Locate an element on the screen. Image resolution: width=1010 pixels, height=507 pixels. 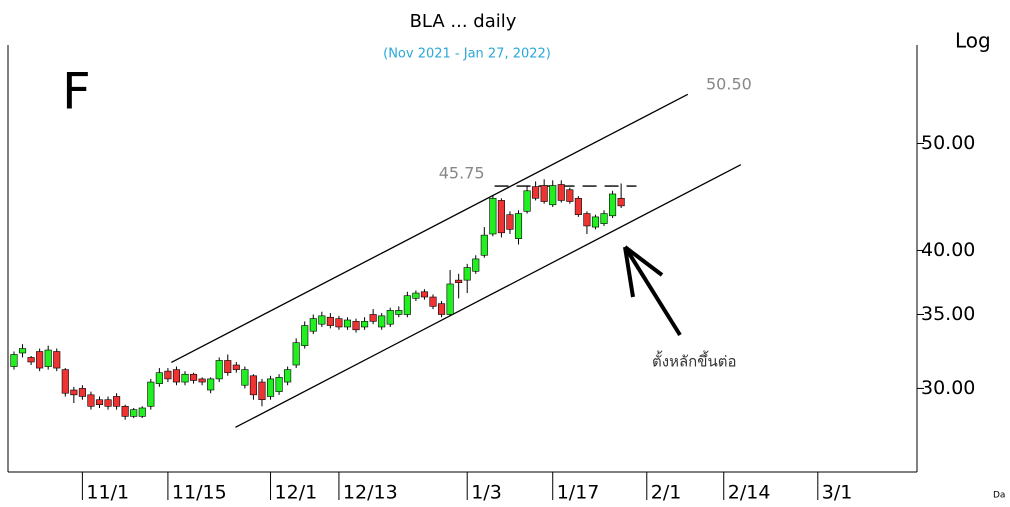
x-tick-label: 12/1 is located at coordinates (296, 493).